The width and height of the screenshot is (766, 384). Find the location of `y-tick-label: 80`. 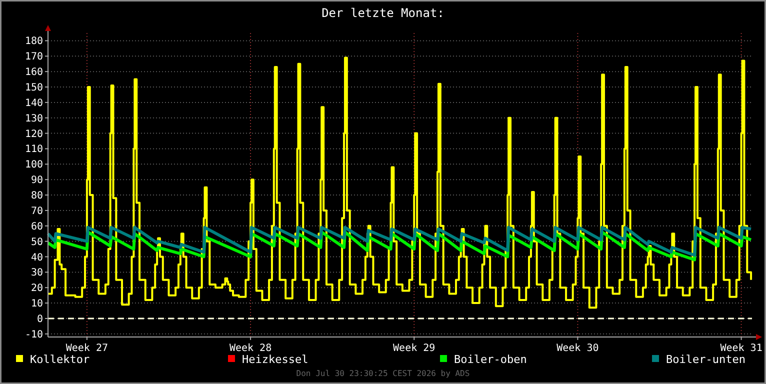

y-tick-label: 80 is located at coordinates (36, 196).